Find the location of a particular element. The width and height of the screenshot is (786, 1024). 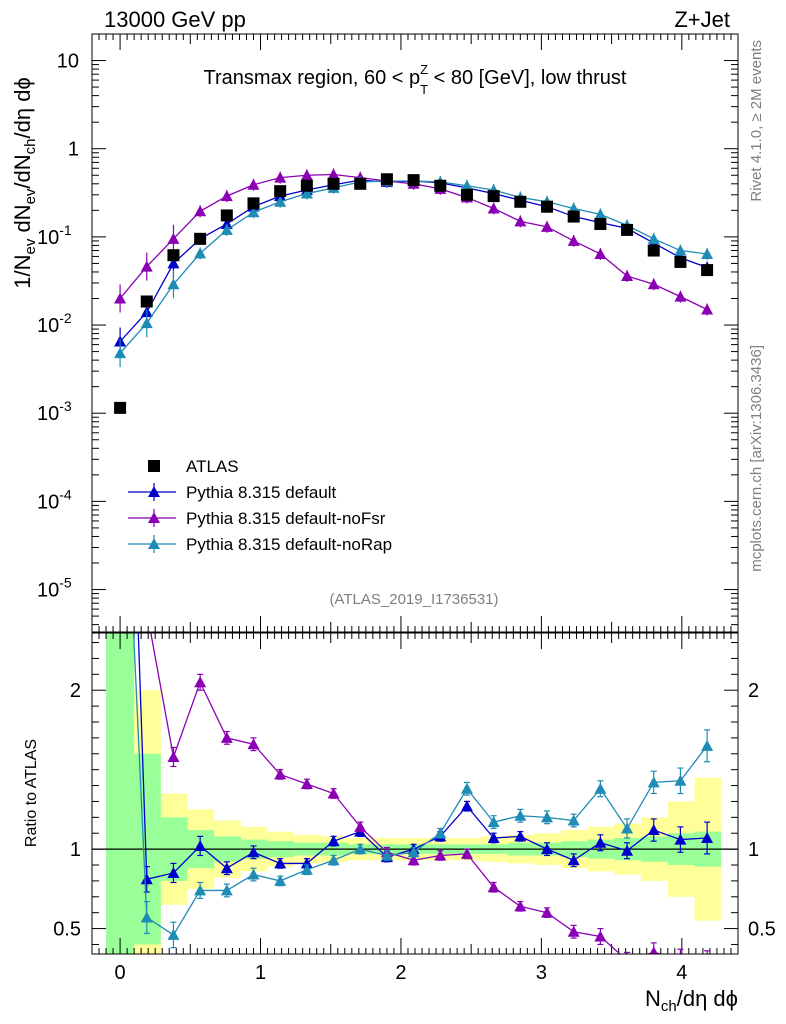

legend-label: Pythia 8.315 default is located at coordinates (261, 492).